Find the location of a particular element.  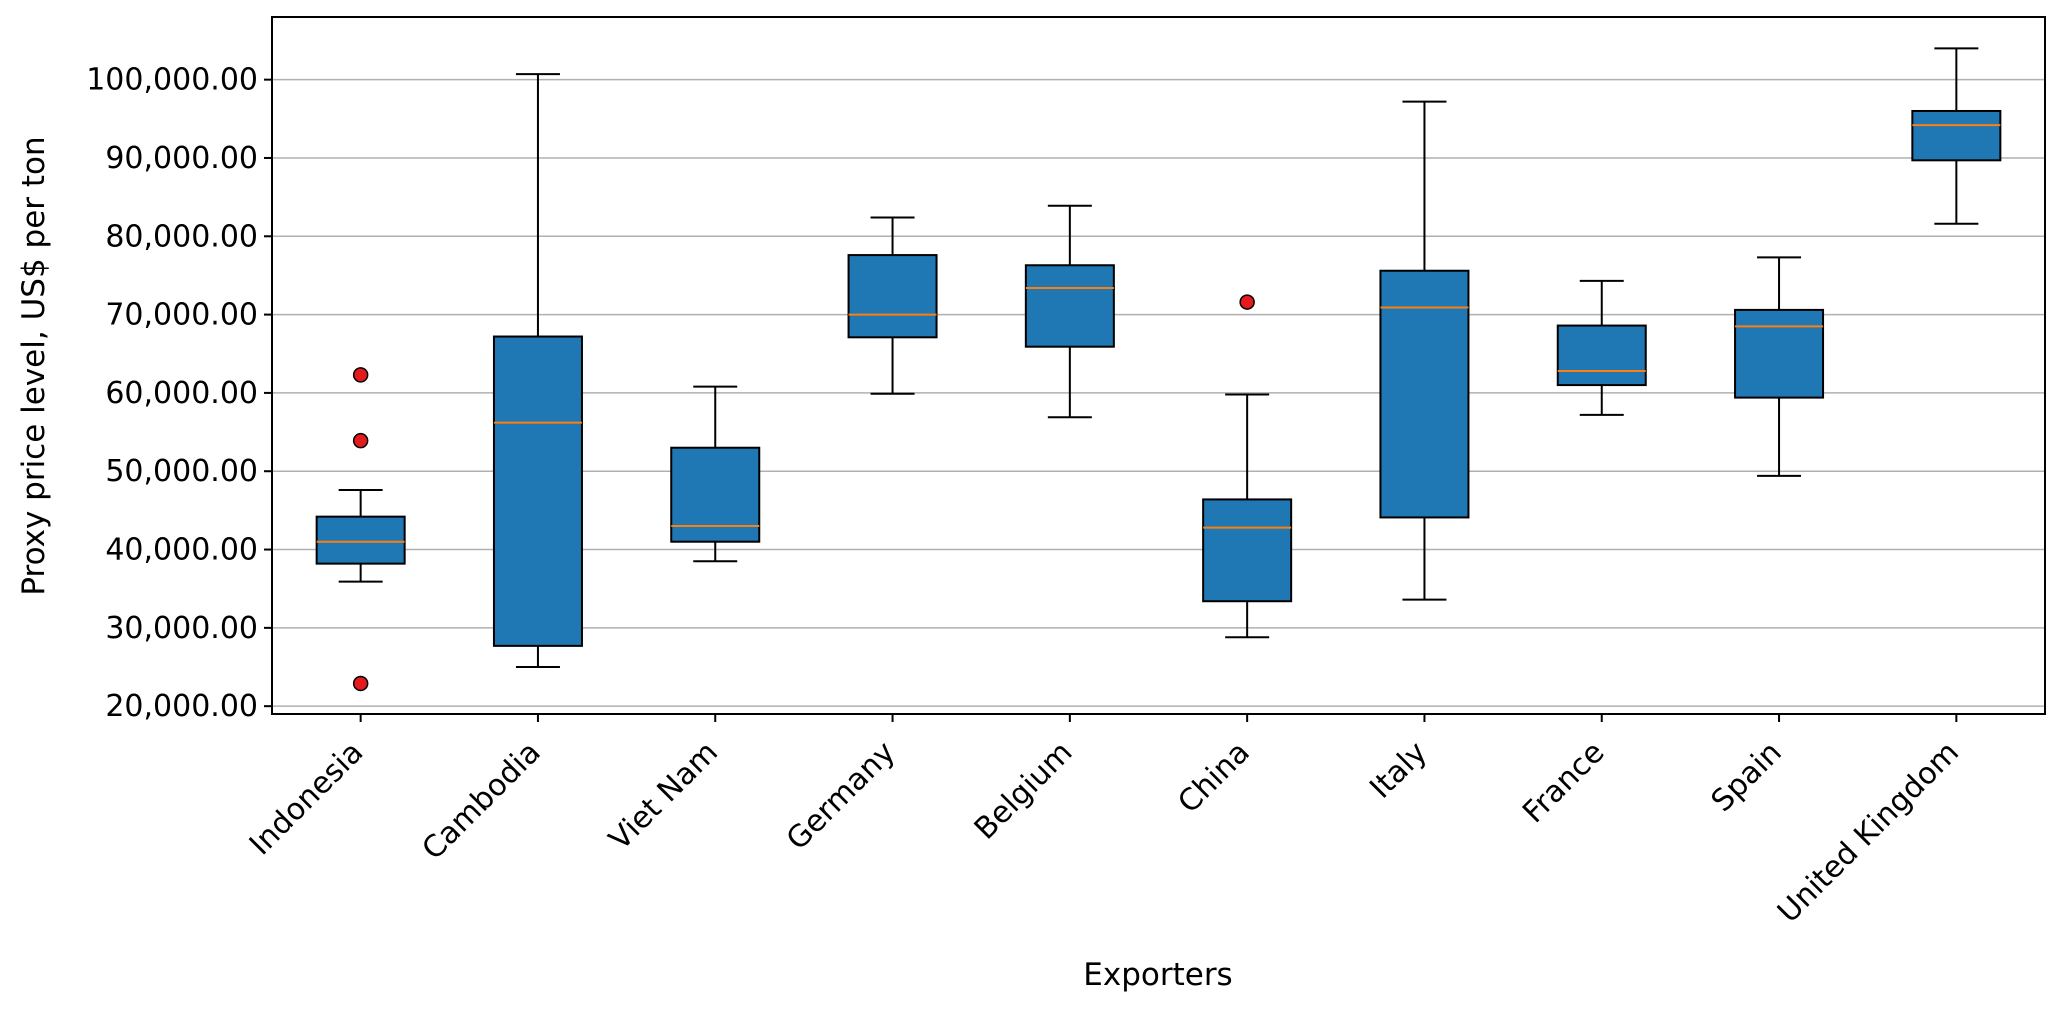

box-italy is located at coordinates (1424, 350).